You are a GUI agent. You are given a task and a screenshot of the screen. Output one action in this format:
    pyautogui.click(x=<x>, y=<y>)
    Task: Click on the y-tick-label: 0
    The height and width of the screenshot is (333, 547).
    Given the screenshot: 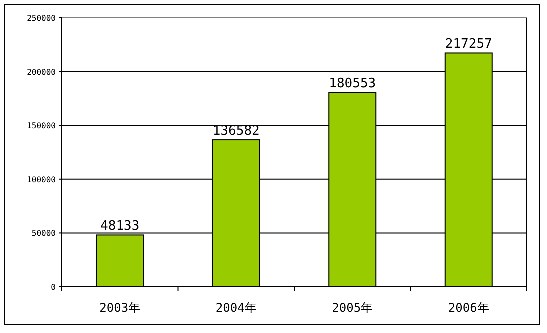 What is the action you would take?
    pyautogui.click(x=53, y=287)
    